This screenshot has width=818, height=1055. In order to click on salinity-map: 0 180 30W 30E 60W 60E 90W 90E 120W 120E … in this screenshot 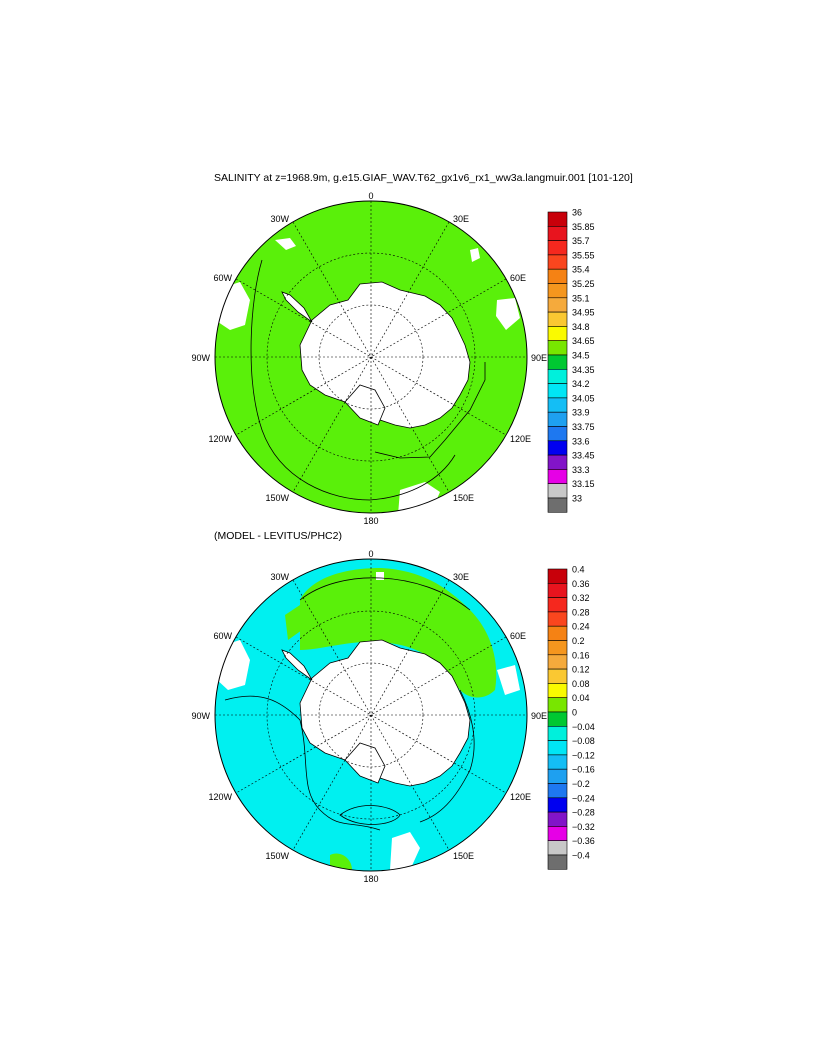, I will do `click(369, 358)`.